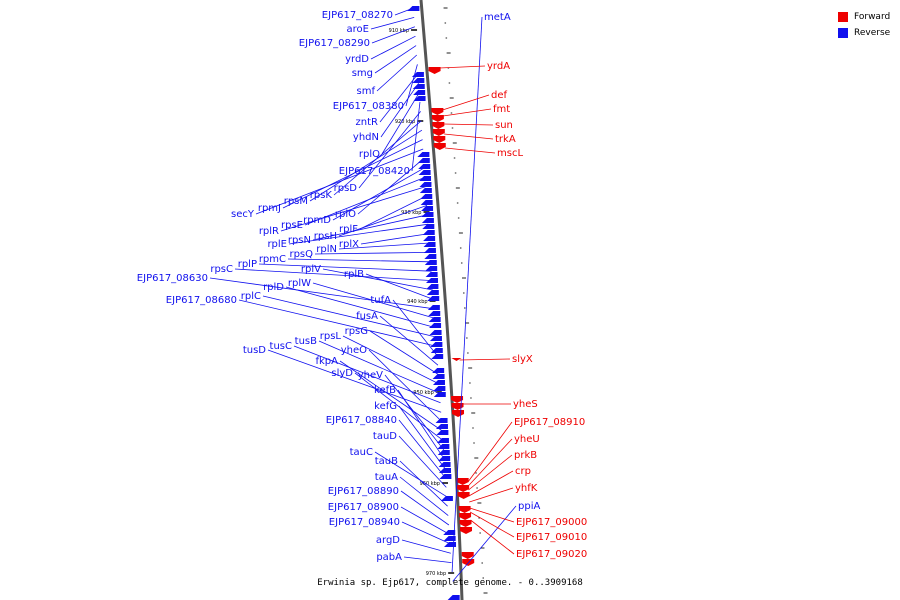 The width and height of the screenshot is (900, 600). What do you see at coordinates (523, 471) in the screenshot?
I see `gene-label-forward: crp` at bounding box center [523, 471].